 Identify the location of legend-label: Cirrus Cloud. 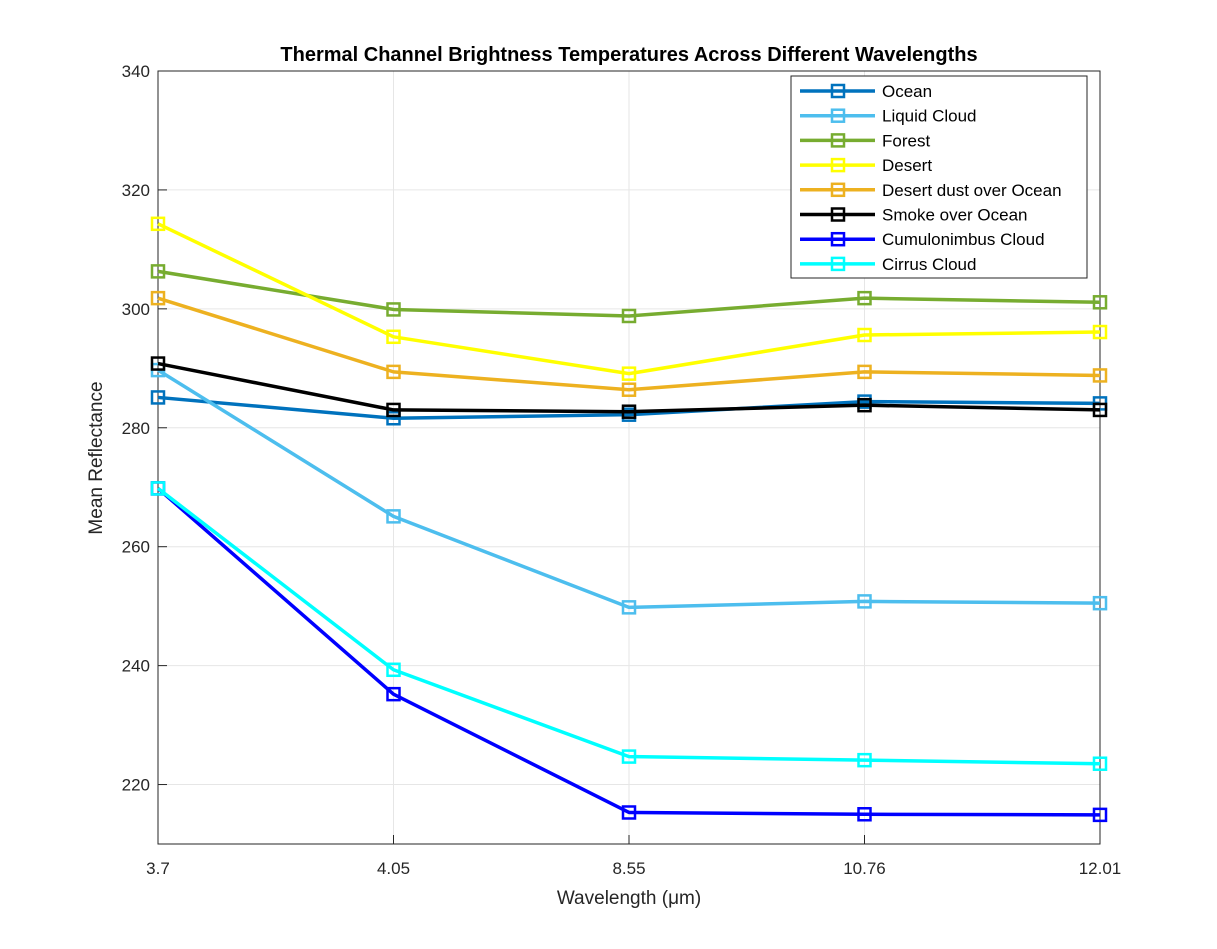
(929, 264).